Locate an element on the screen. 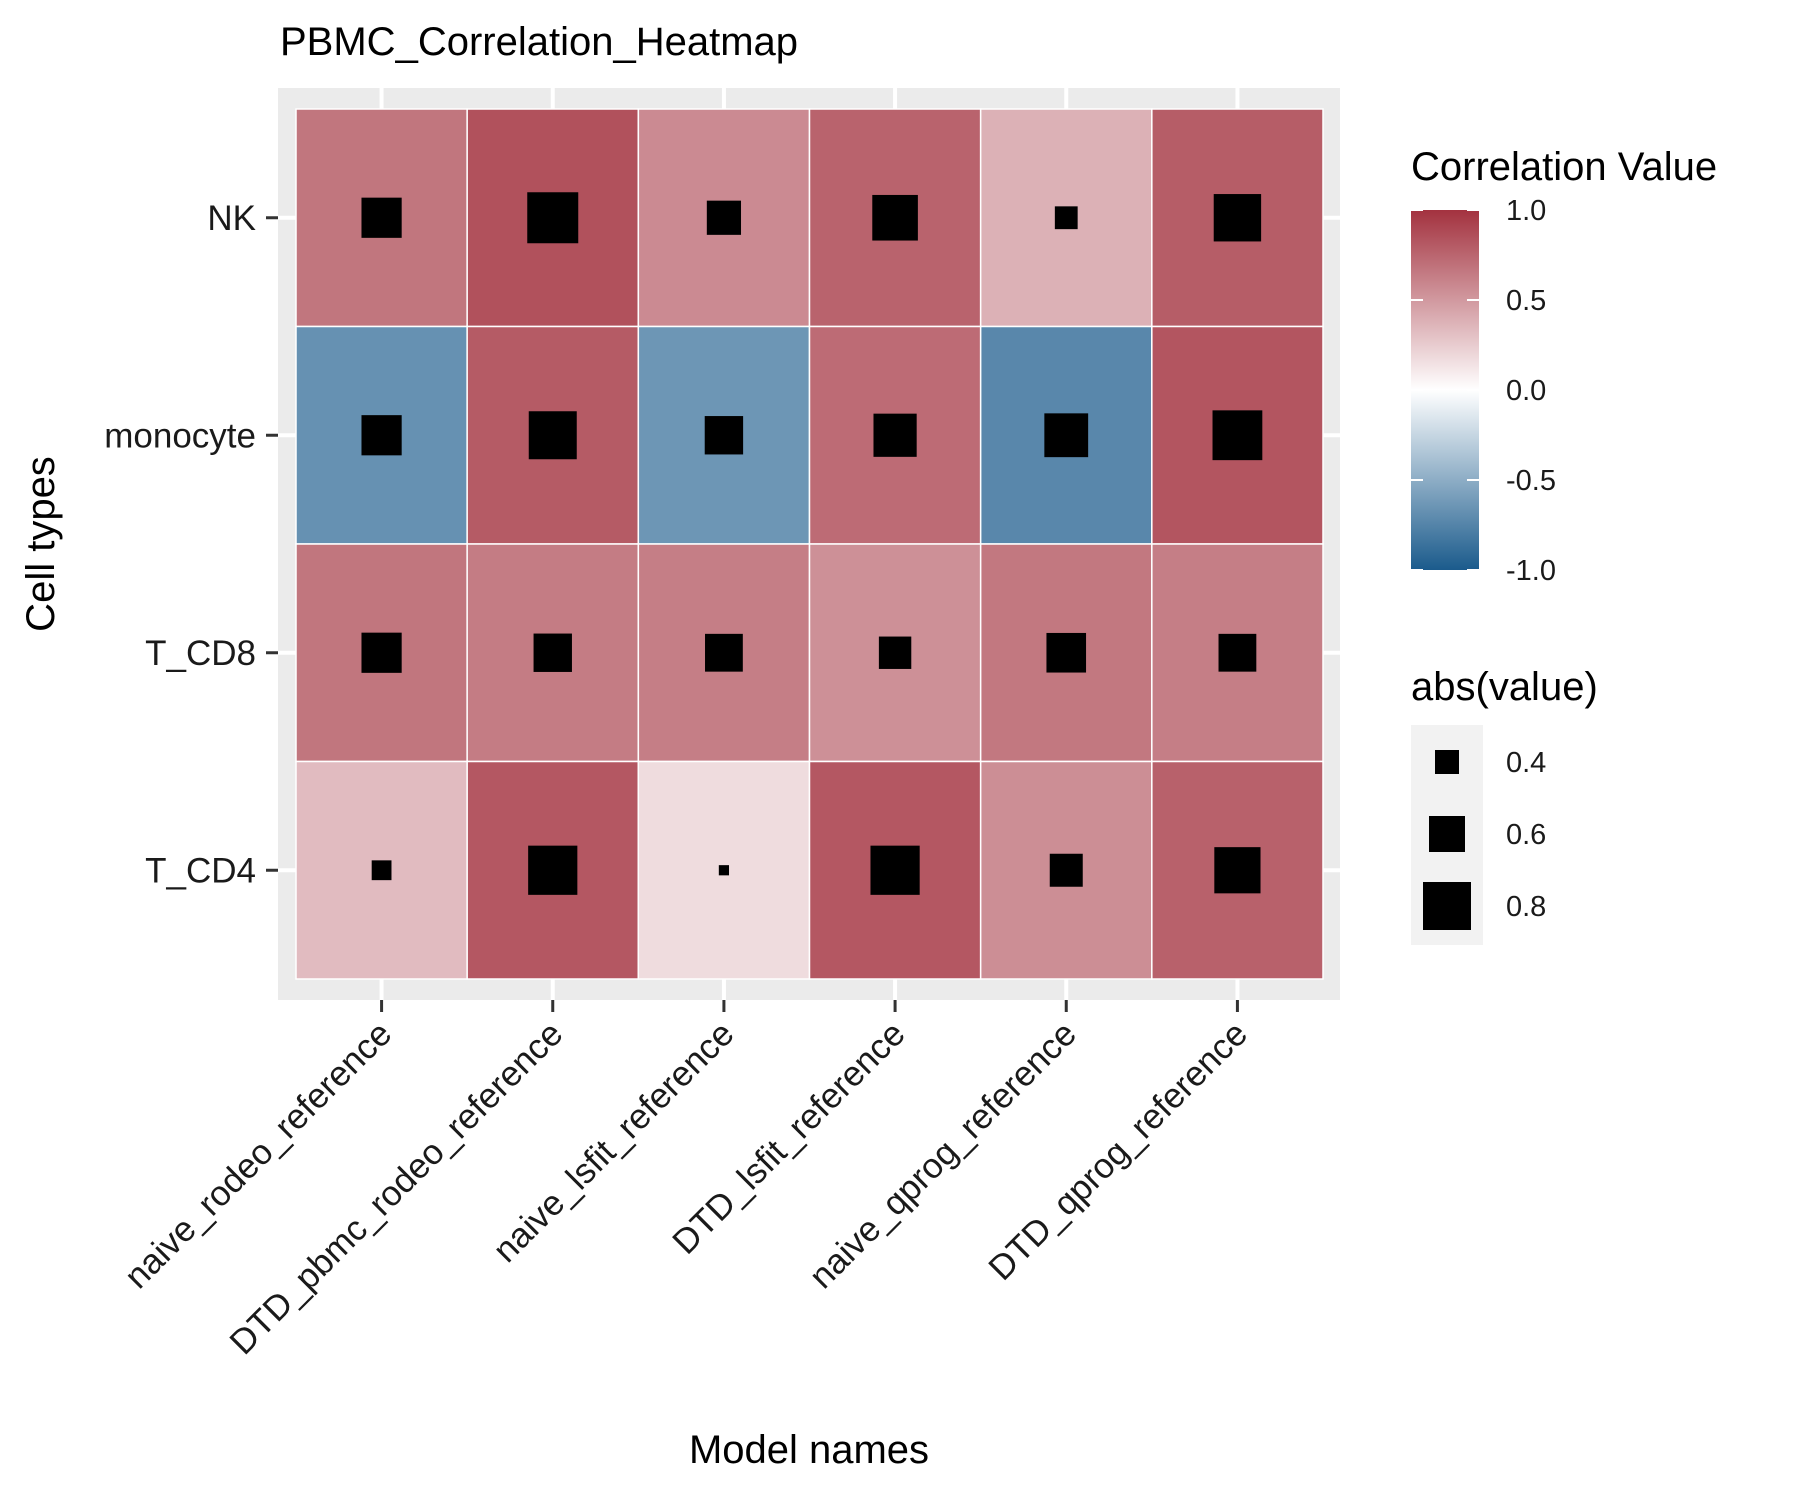  y-axis-title: Cell types is located at coordinates (41, 544).